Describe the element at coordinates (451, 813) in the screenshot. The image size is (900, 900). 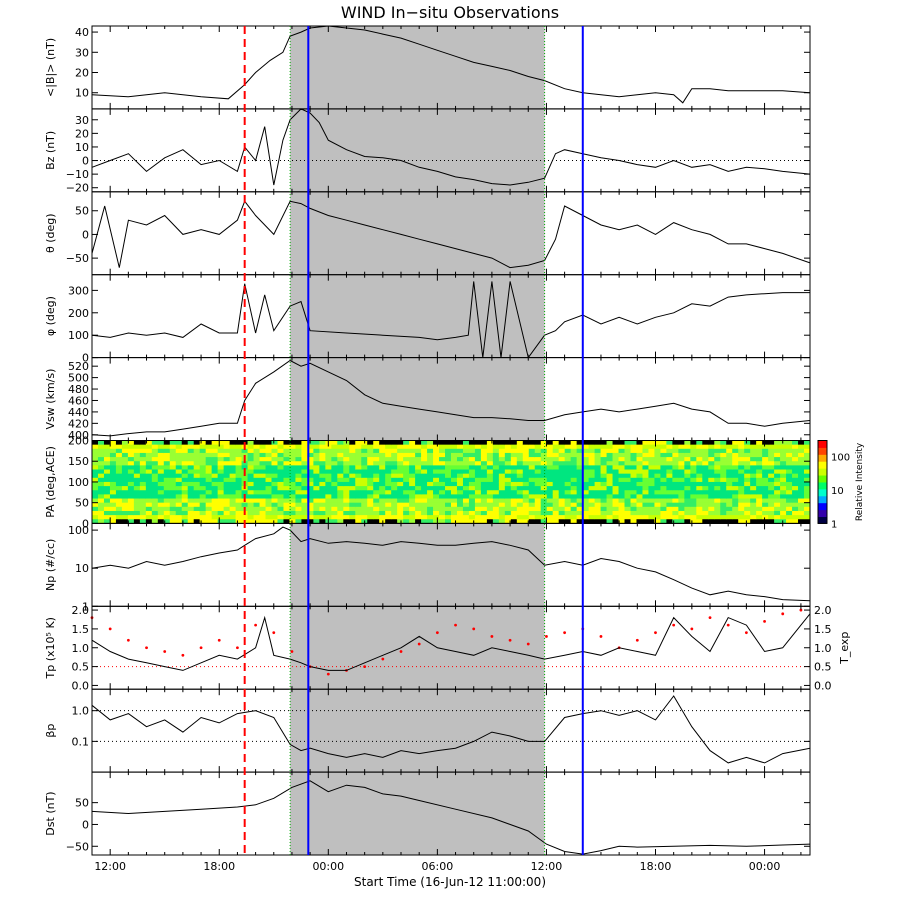
I see `panel-frame` at that location.